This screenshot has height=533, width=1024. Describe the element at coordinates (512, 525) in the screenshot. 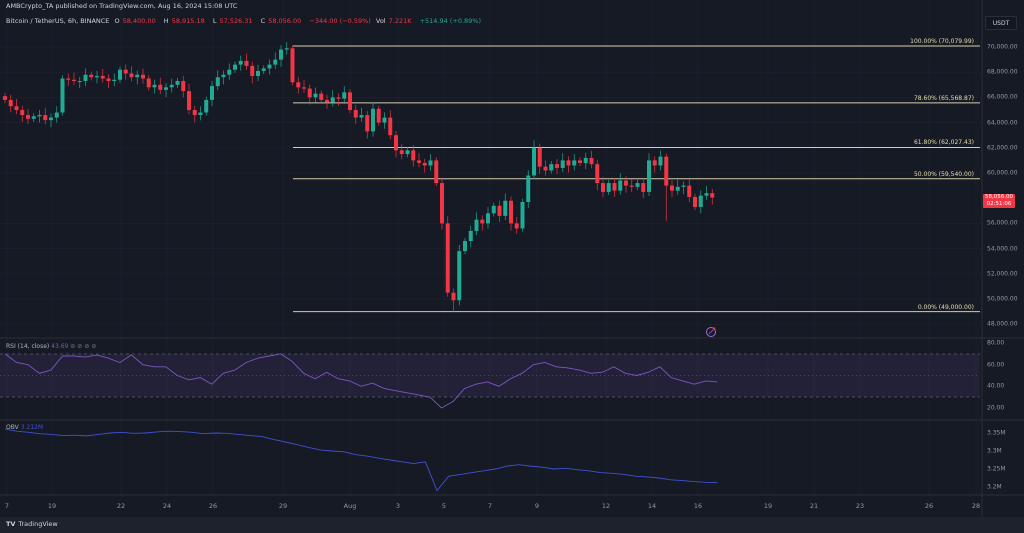

I see `footer-bar` at that location.